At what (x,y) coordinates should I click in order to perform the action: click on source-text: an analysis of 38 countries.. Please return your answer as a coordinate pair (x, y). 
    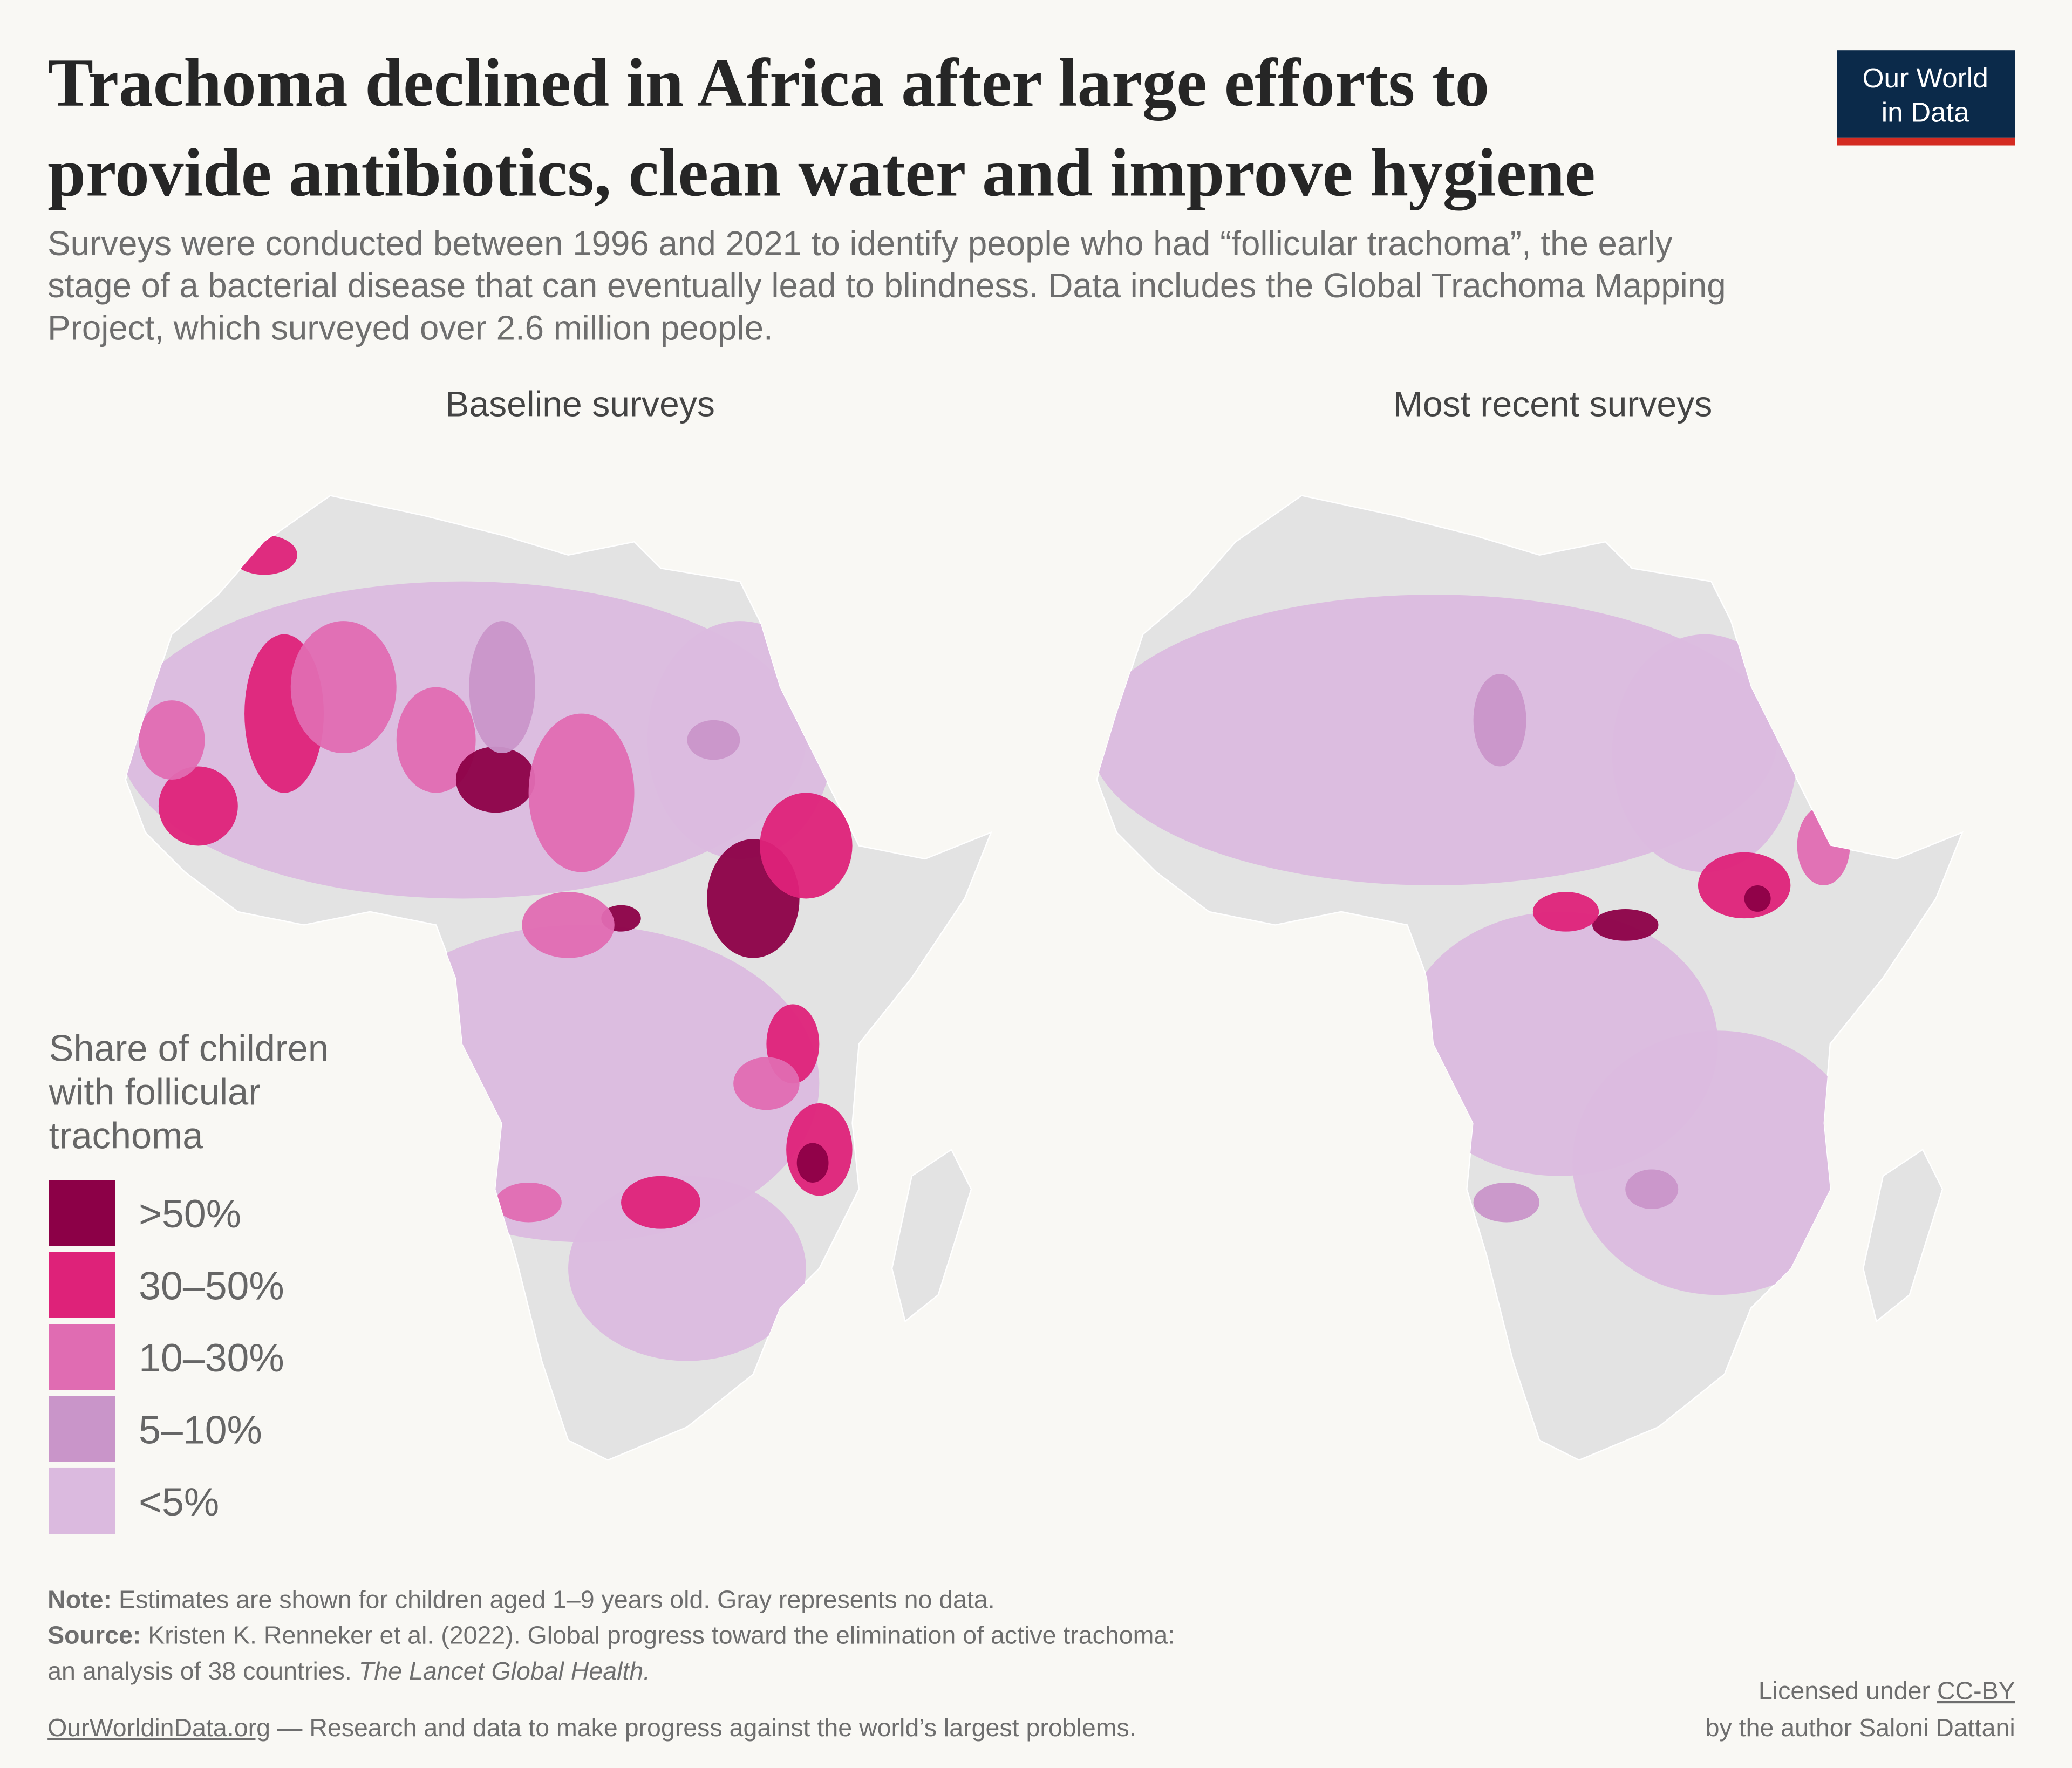
    Looking at the image, I should click on (199, 1671).